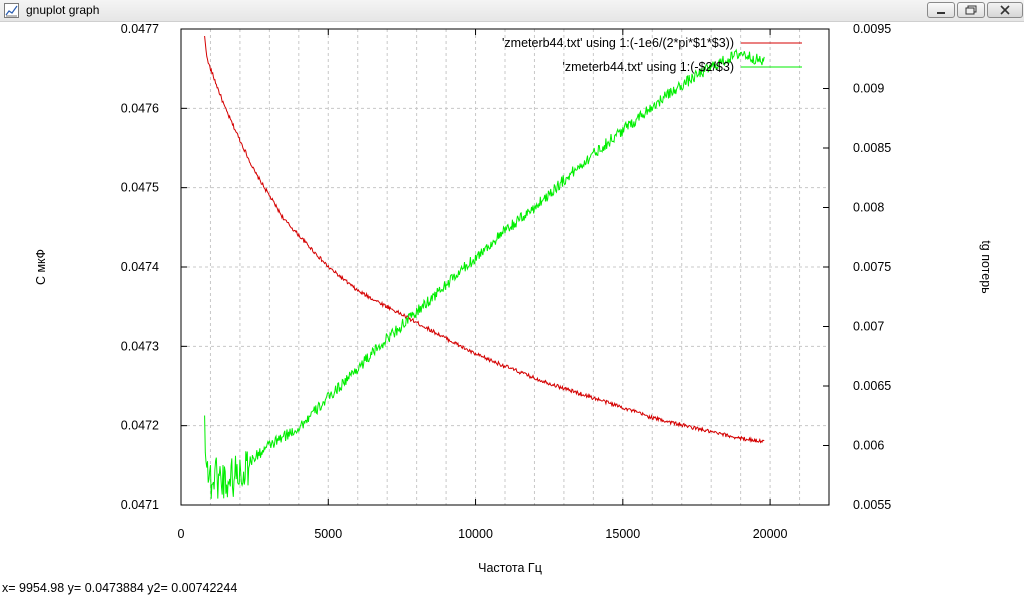 The width and height of the screenshot is (1024, 600). I want to click on maximize-icon, so click(971, 10).